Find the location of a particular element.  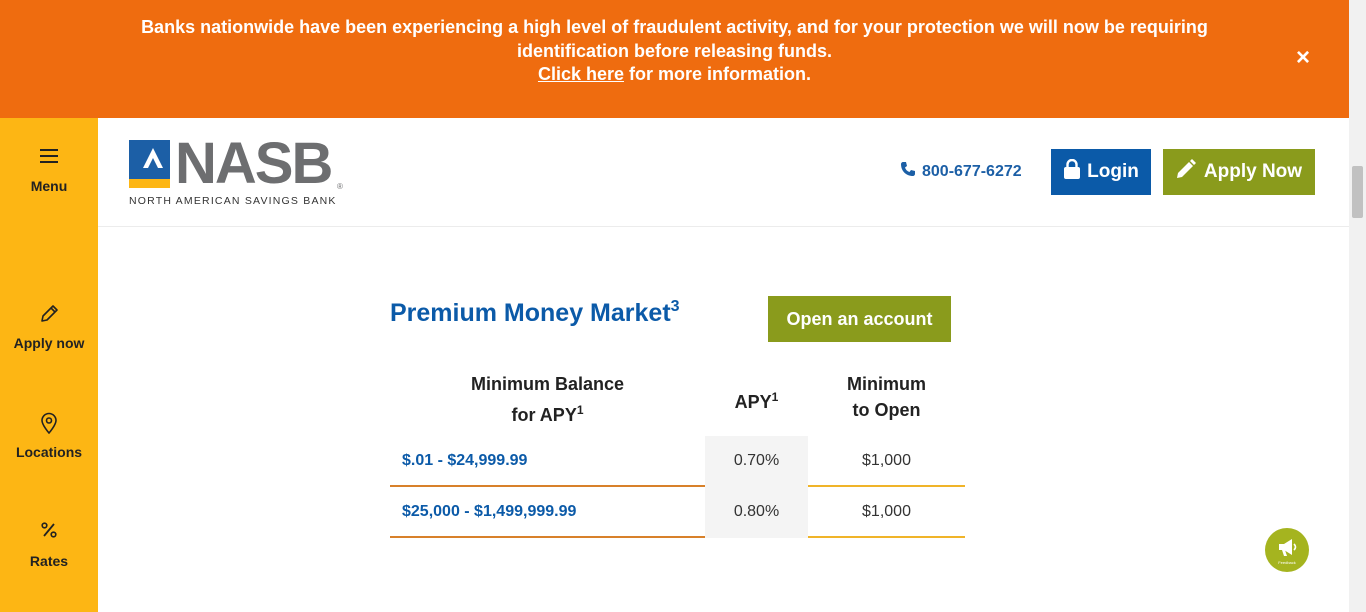

alert-line-3-text: for more information. is located at coordinates (718, 74).